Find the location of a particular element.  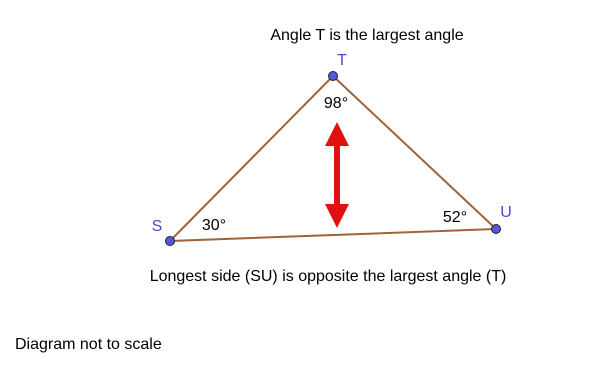

vertex-label: T is located at coordinates (342, 60).